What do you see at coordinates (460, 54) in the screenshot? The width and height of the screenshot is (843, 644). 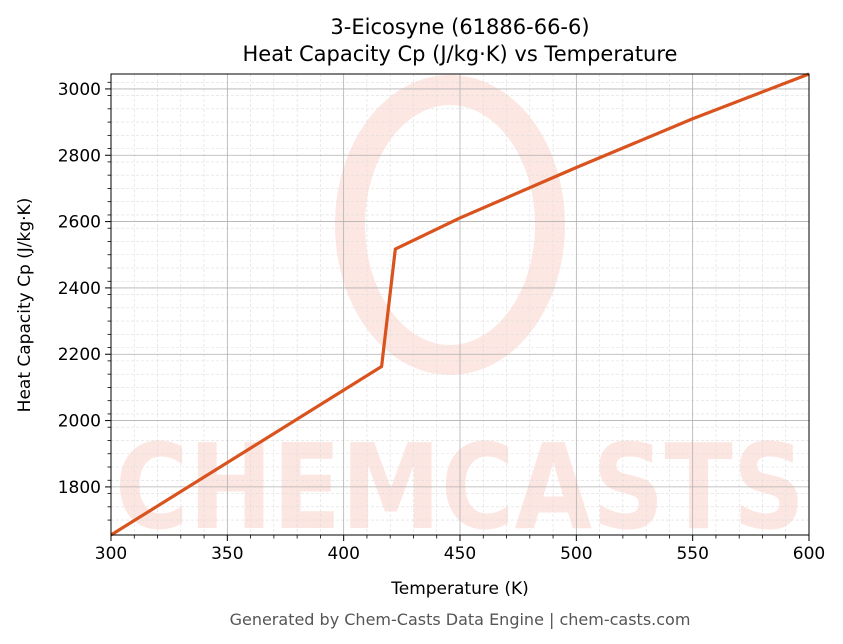 I see `chart-subtitle: Heat Capacity Cp (J/kg·K) vs Temperature` at bounding box center [460, 54].